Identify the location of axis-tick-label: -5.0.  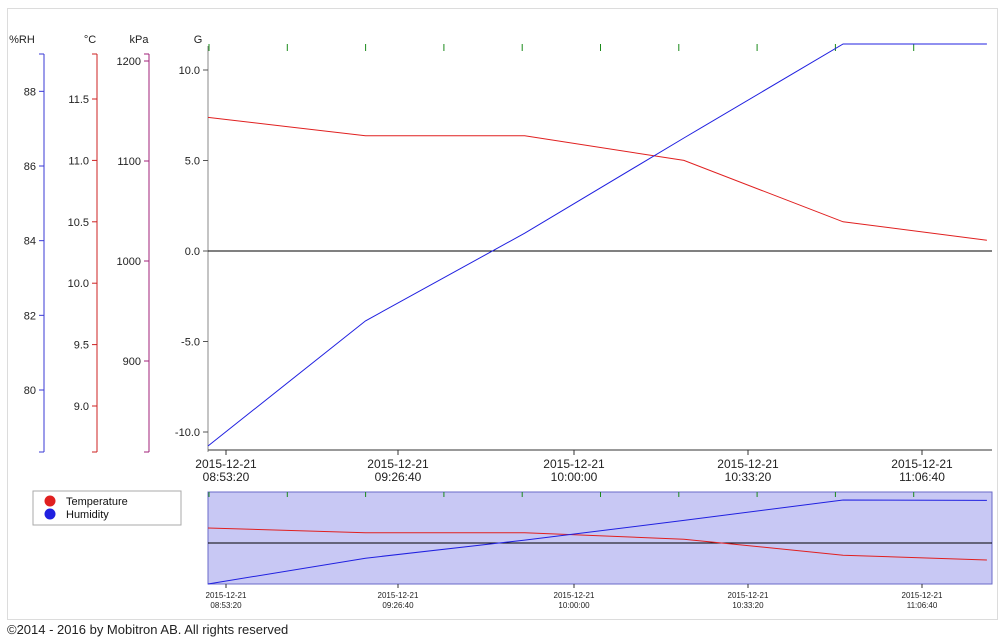
(190, 343).